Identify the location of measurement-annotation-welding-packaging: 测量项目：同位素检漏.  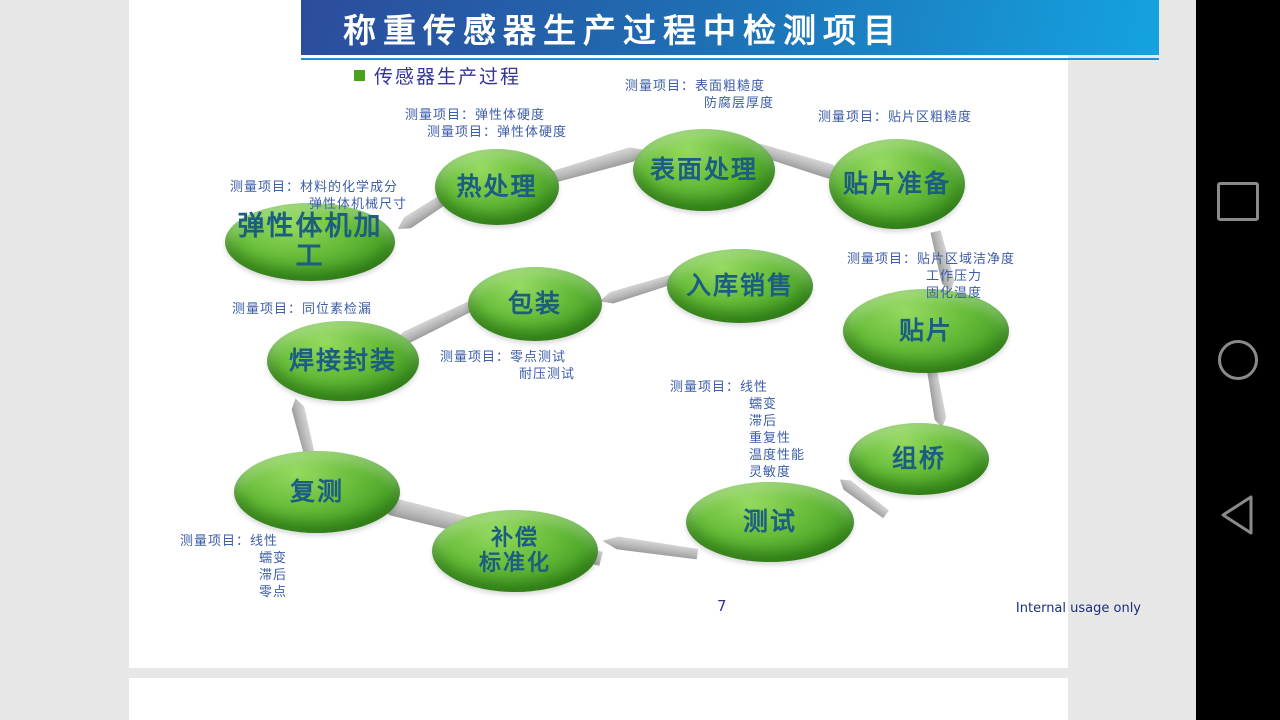
(302, 309).